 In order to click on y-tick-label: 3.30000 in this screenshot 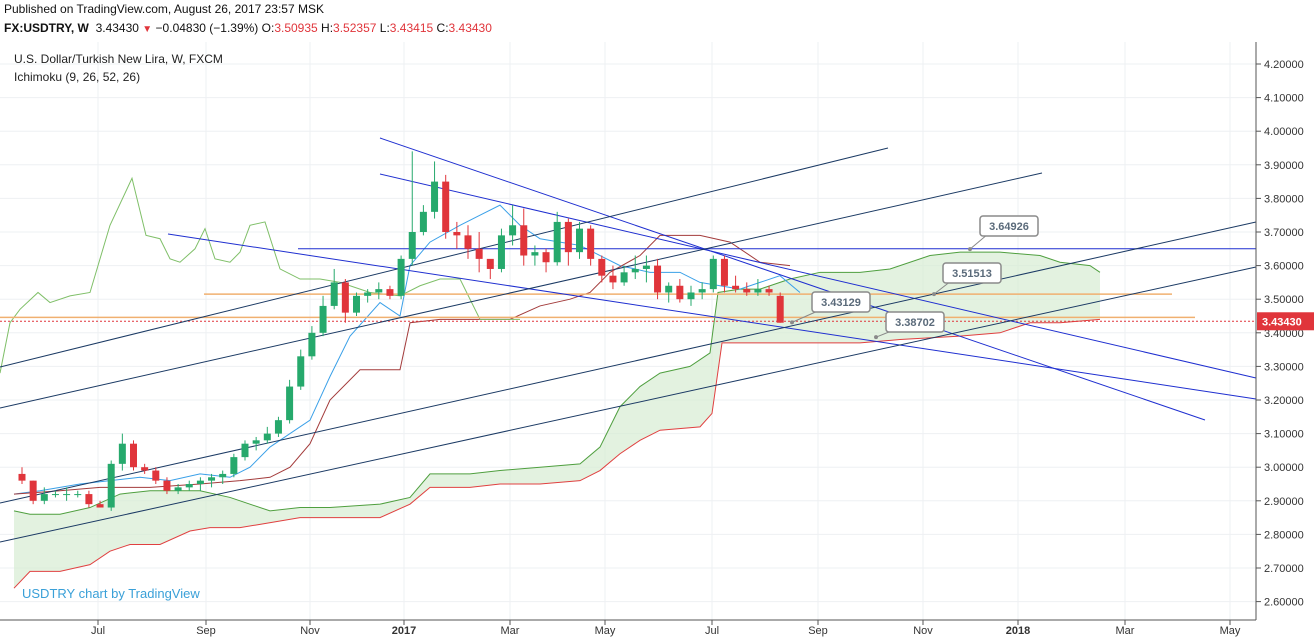, I will do `click(1284, 367)`.